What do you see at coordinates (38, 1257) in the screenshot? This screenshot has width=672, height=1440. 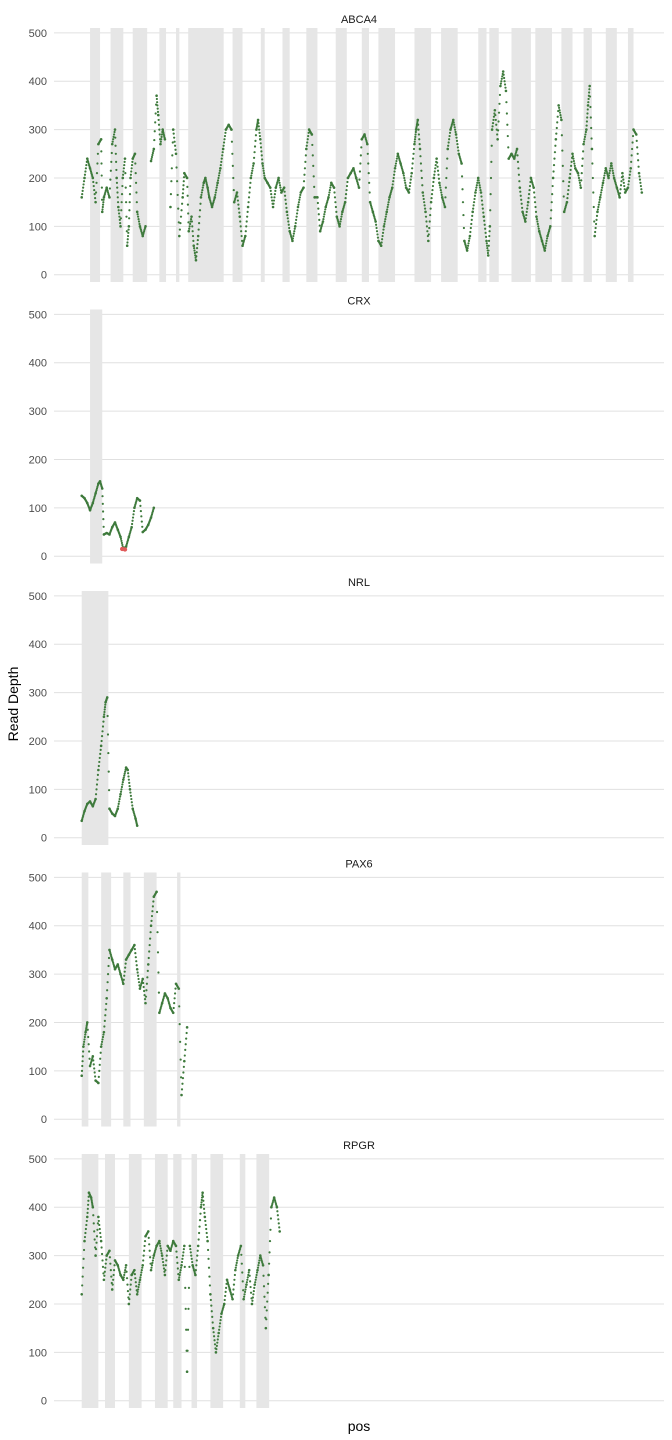 I see `y-tick-label: 300` at bounding box center [38, 1257].